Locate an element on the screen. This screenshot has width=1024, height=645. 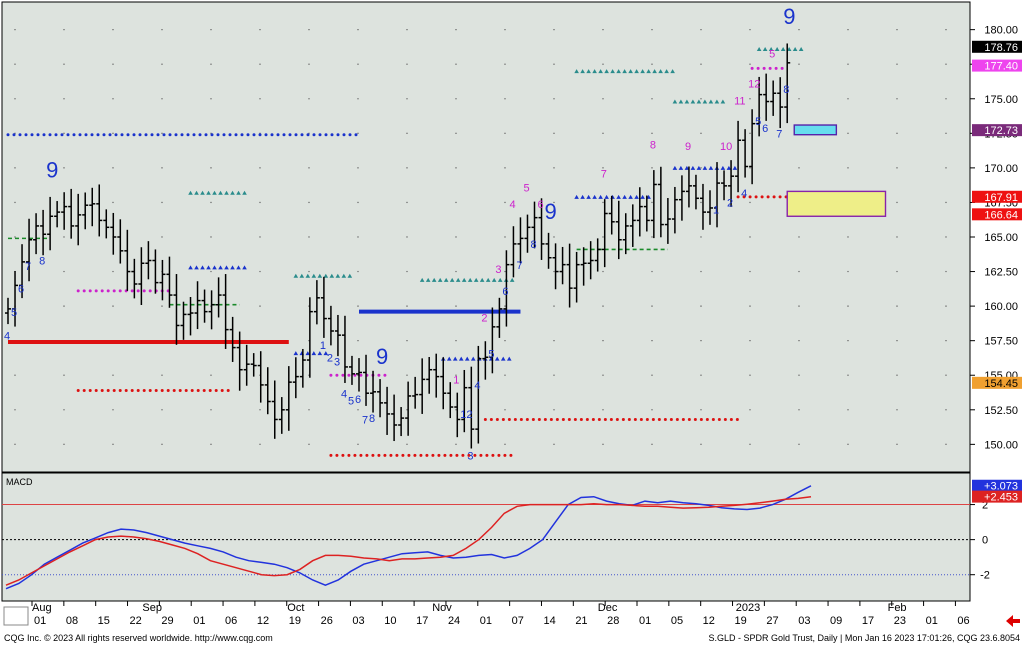
day-tick-label: 10 is located at coordinates (390, 621).